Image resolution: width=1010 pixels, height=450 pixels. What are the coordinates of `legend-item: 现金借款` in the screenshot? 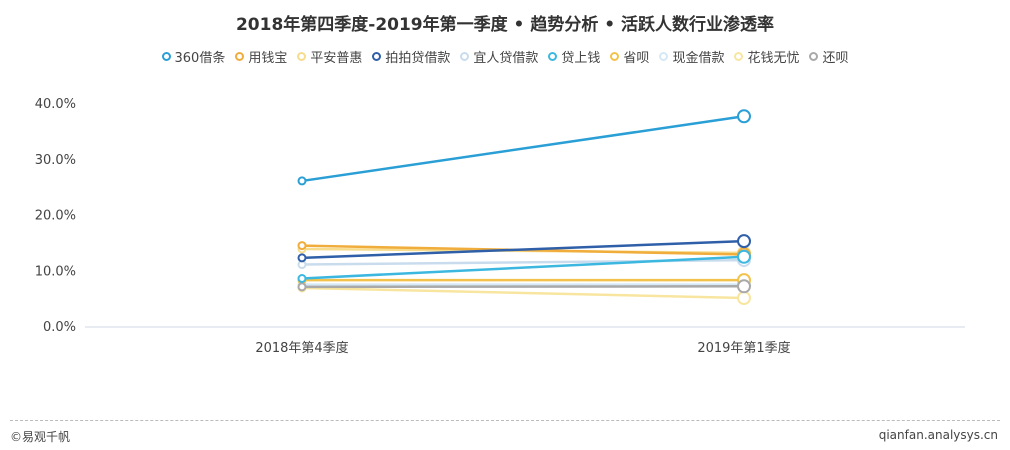 It's located at (691, 56).